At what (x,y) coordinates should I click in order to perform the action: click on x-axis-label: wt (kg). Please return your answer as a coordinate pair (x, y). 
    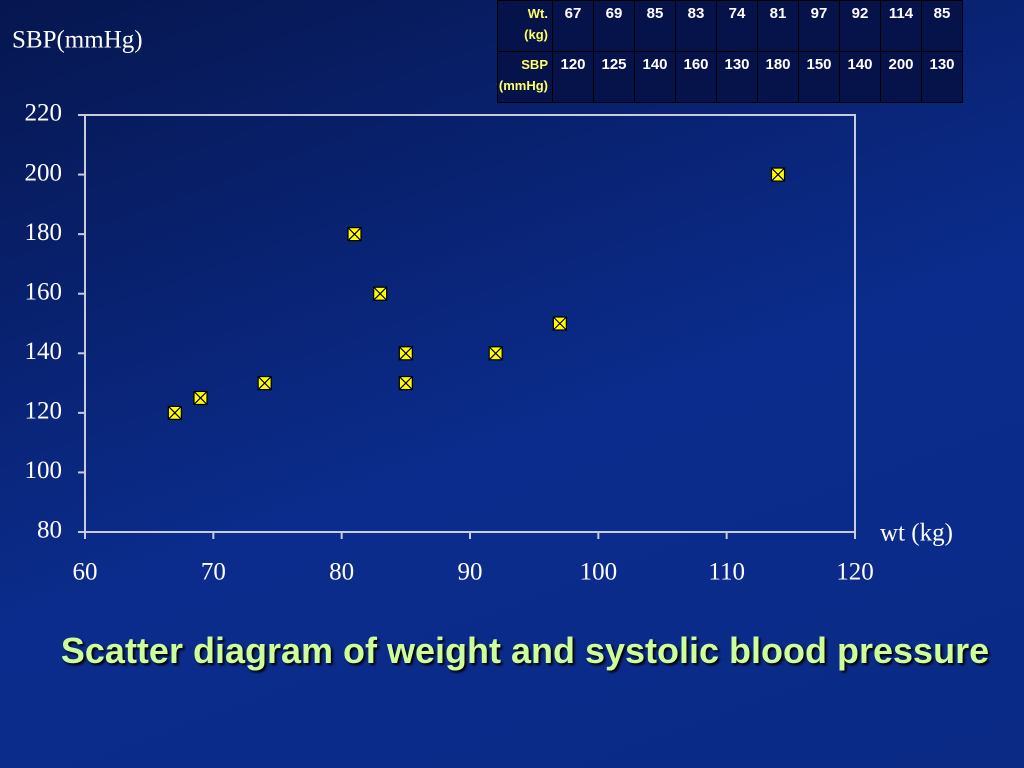
    Looking at the image, I should click on (916, 533).